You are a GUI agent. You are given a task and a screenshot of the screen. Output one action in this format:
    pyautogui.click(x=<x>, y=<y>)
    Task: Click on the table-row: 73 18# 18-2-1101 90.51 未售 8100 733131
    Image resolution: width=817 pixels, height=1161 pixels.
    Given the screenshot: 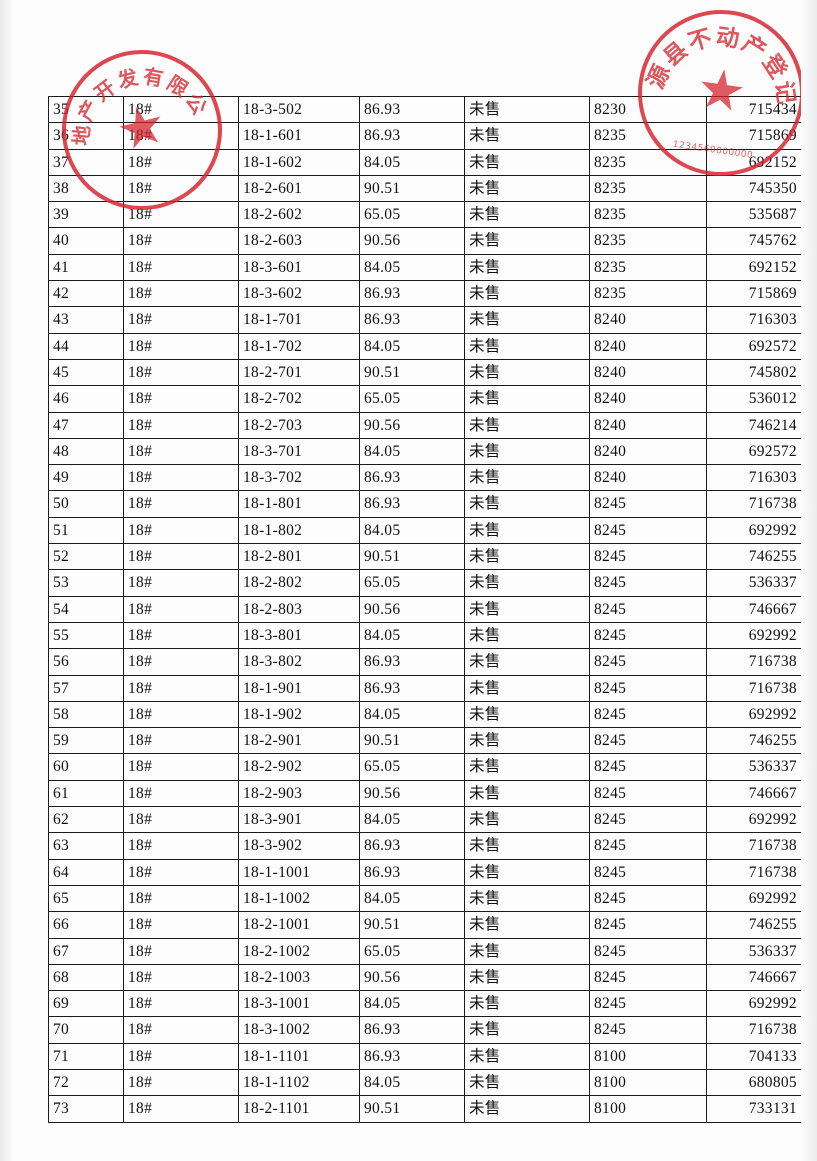 What is the action you would take?
    pyautogui.click(x=425, y=1109)
    